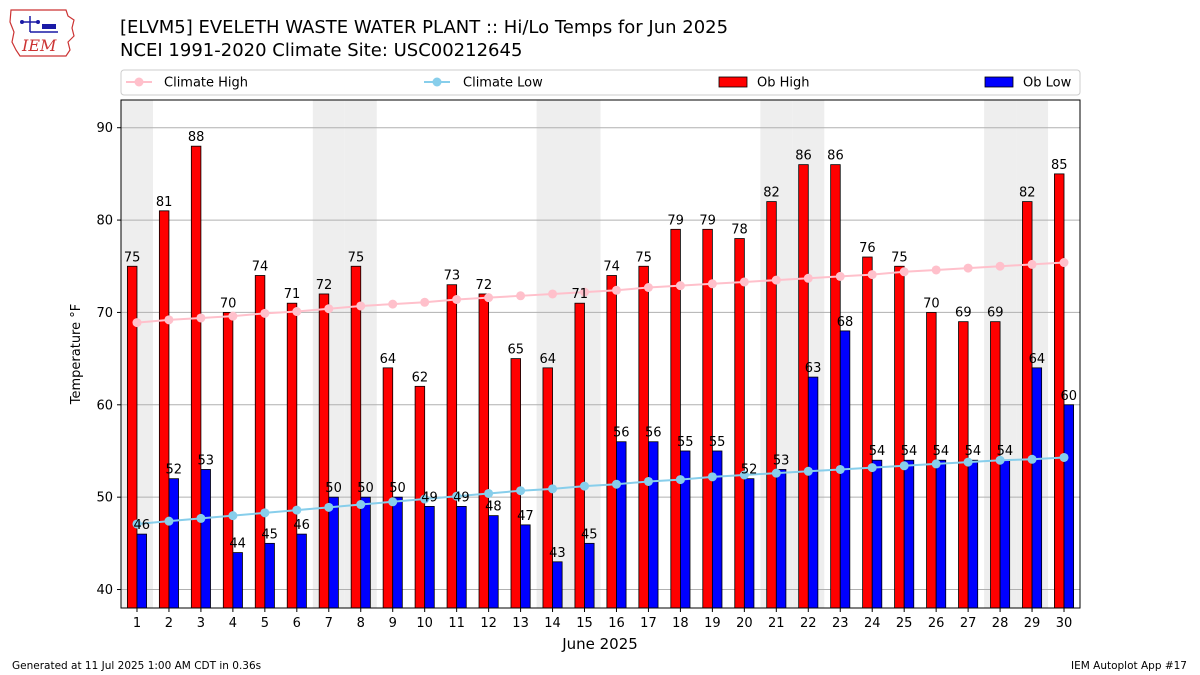 This screenshot has height=675, width=1200. What do you see at coordinates (776, 623) in the screenshot?
I see `x-tick-label: 21` at bounding box center [776, 623].